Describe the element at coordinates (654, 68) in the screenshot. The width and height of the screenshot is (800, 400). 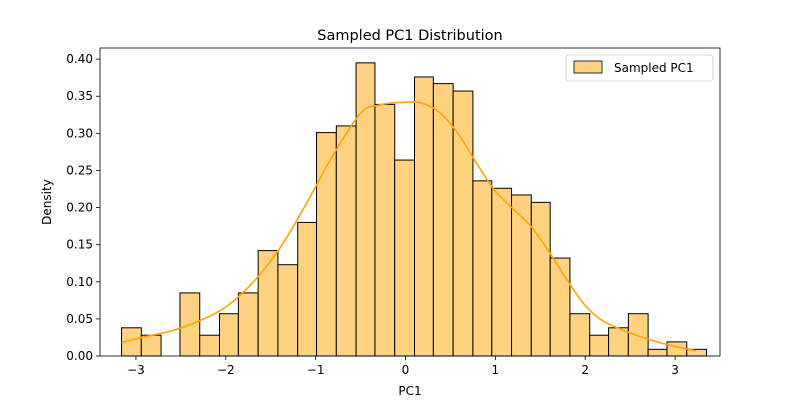
I see `legend-label: Sampled PC1` at that location.